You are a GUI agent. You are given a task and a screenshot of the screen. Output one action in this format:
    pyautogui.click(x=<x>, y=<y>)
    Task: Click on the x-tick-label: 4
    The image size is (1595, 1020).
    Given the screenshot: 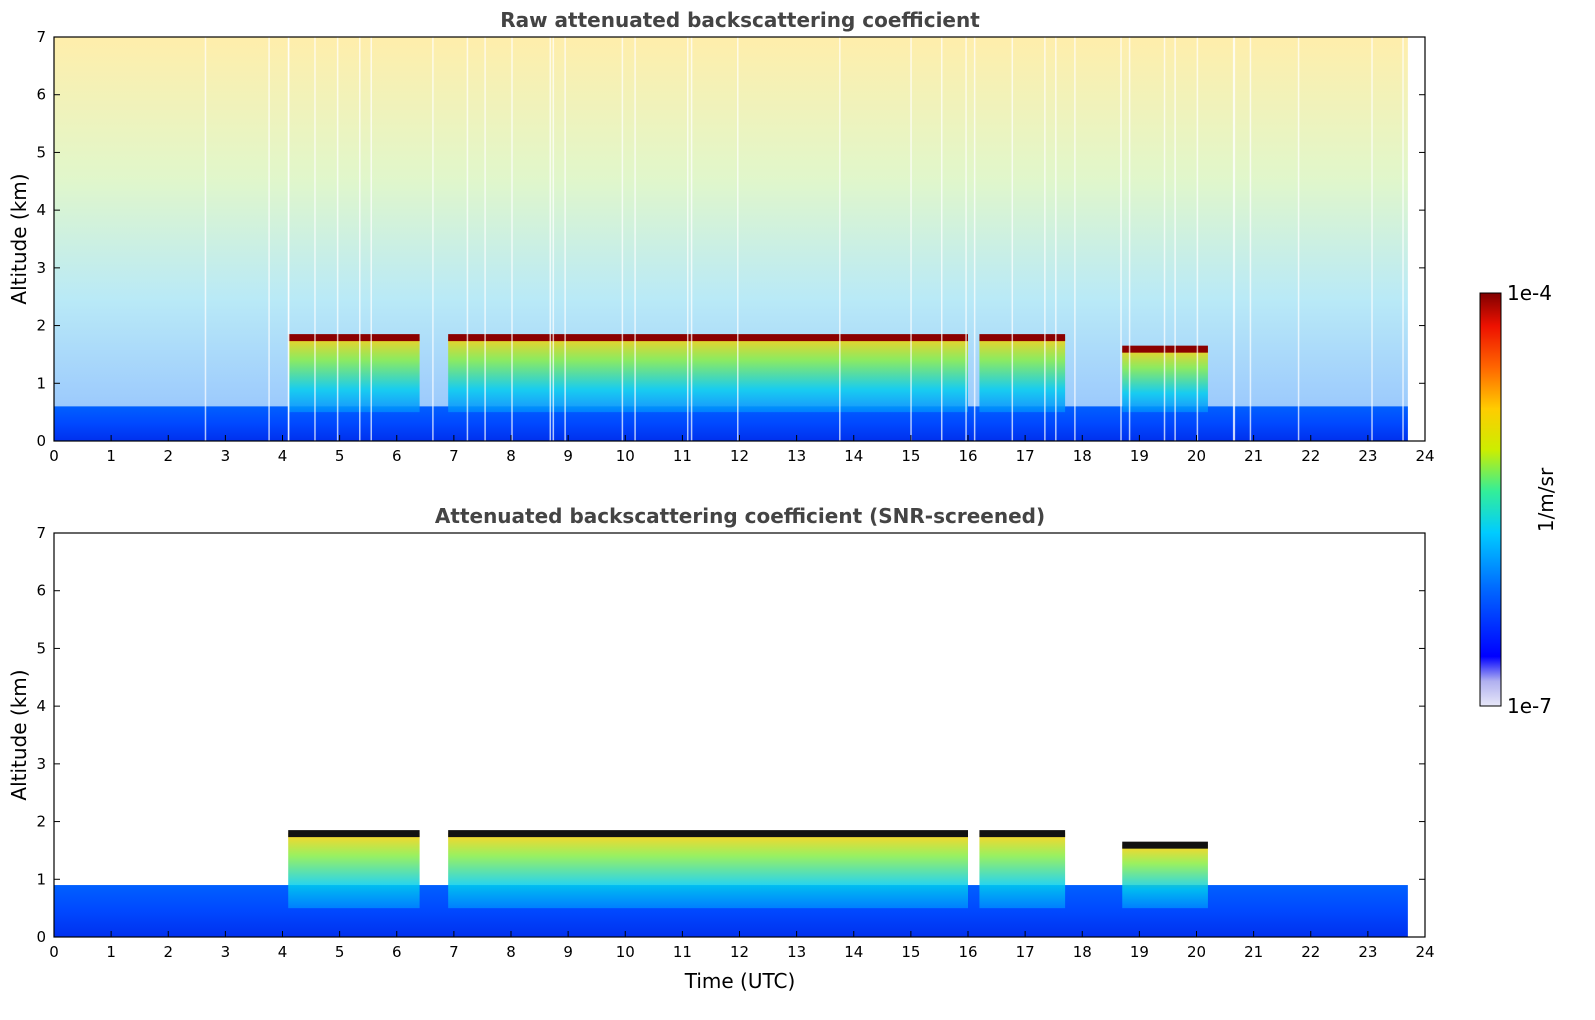 What is the action you would take?
    pyautogui.click(x=283, y=952)
    